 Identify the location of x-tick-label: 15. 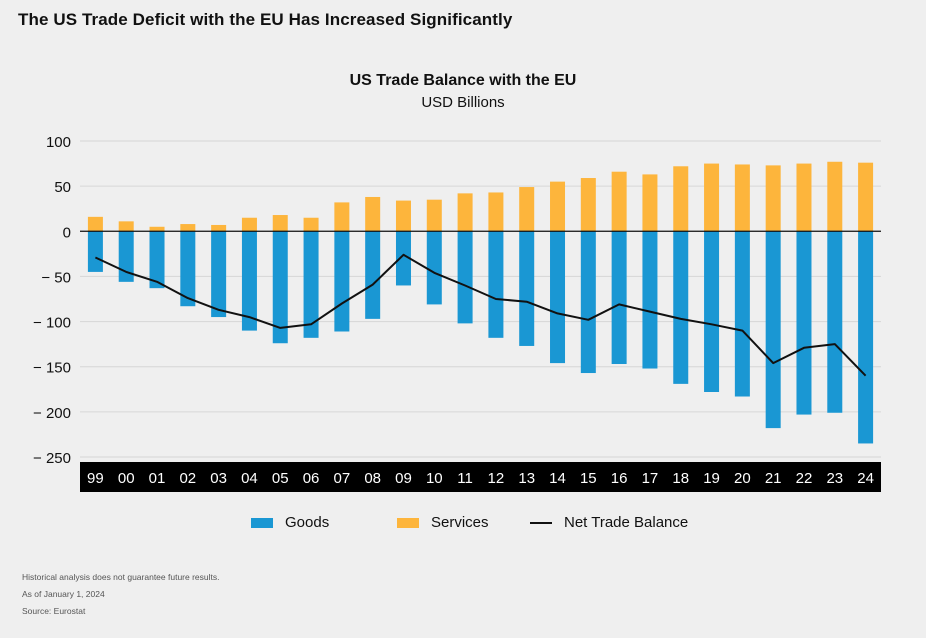
(588, 478).